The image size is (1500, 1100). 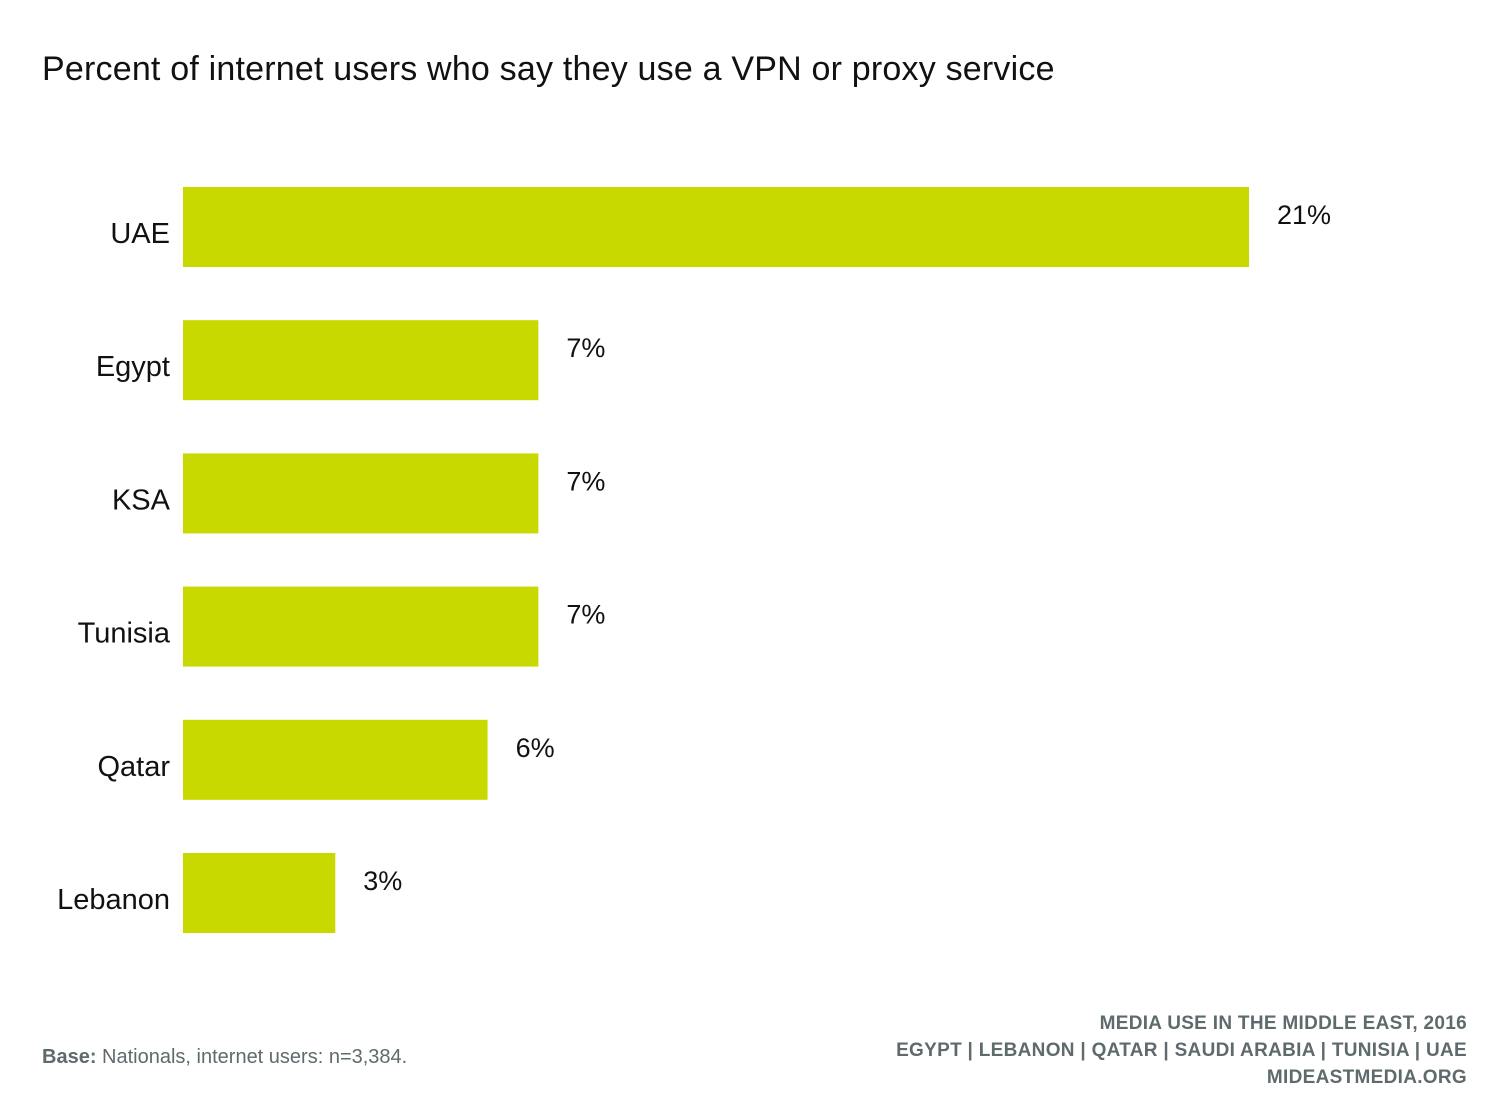 I want to click on value-label-ksa: 7%, so click(x=585, y=481).